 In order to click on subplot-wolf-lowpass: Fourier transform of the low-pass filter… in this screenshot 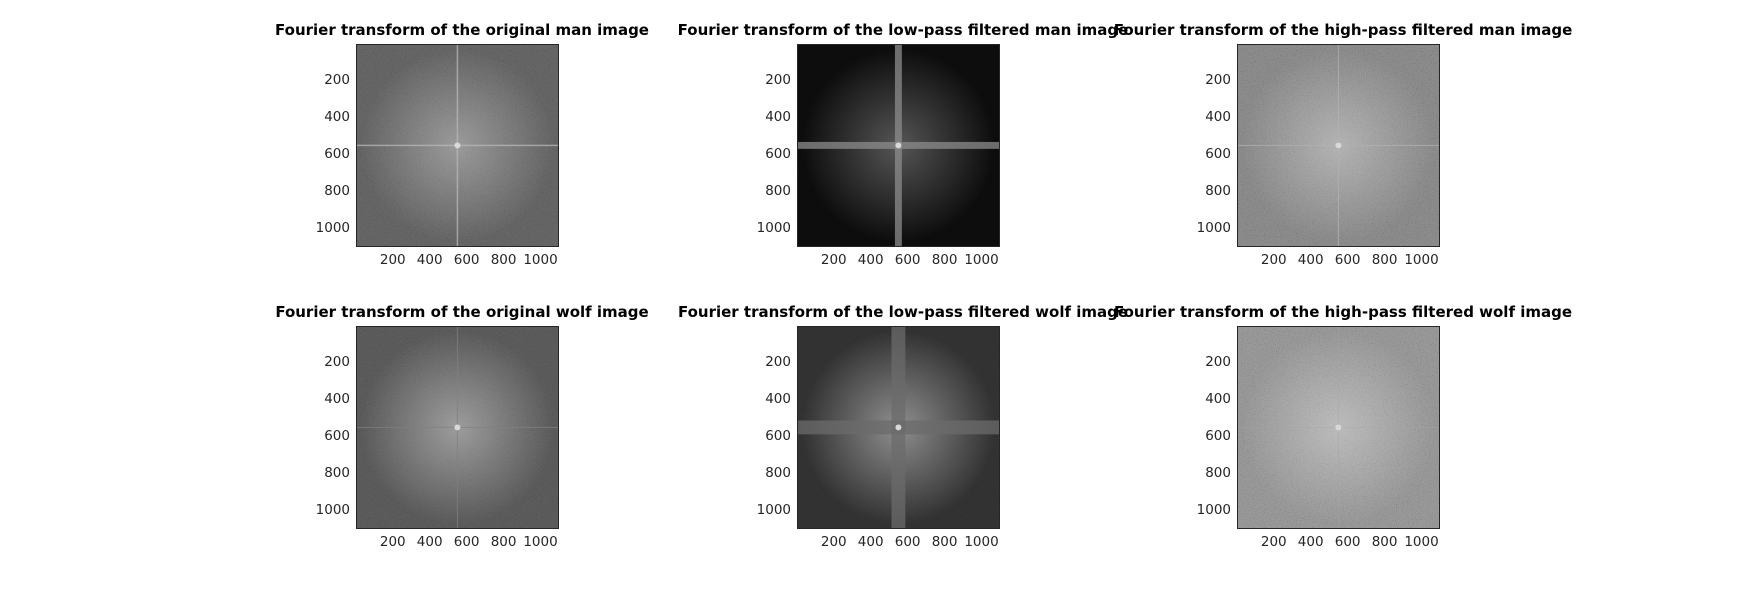, I will do `click(903, 407)`.